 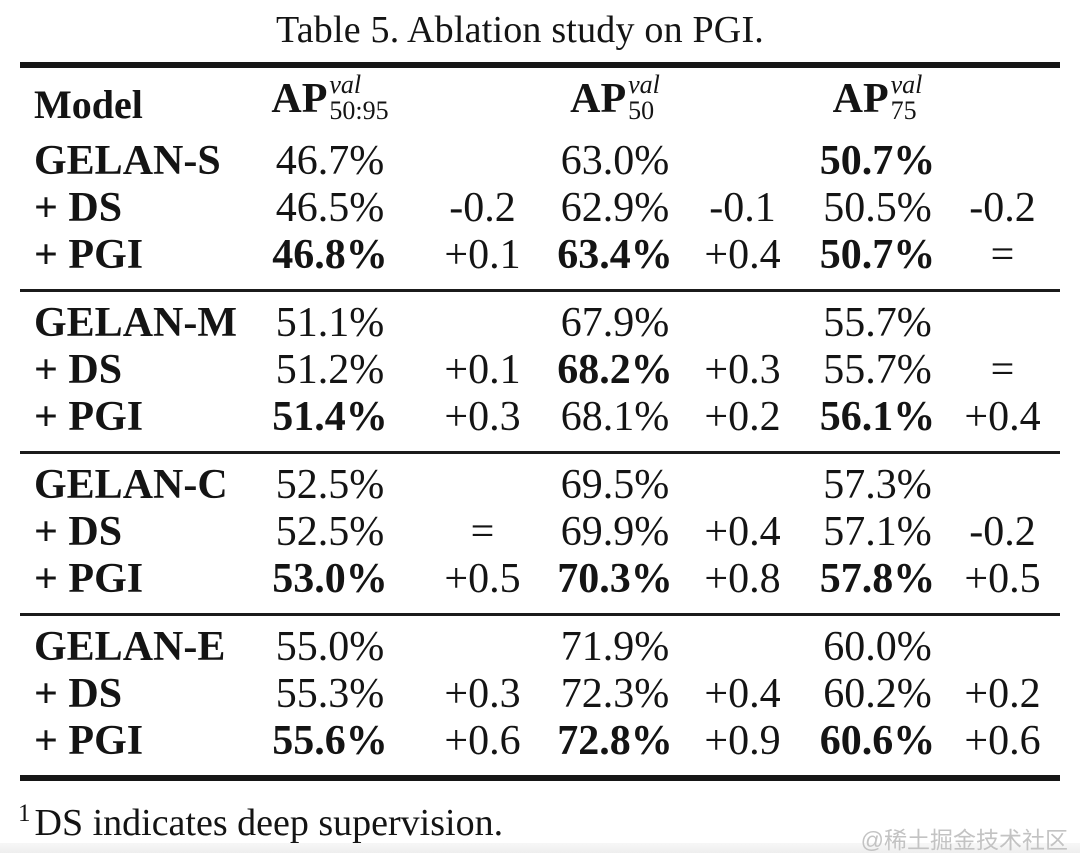 I want to click on table-row-gelan-m-ds: + DS 51.2% +0.1 68.2% +0.3 55.7% =, so click(x=540, y=370).